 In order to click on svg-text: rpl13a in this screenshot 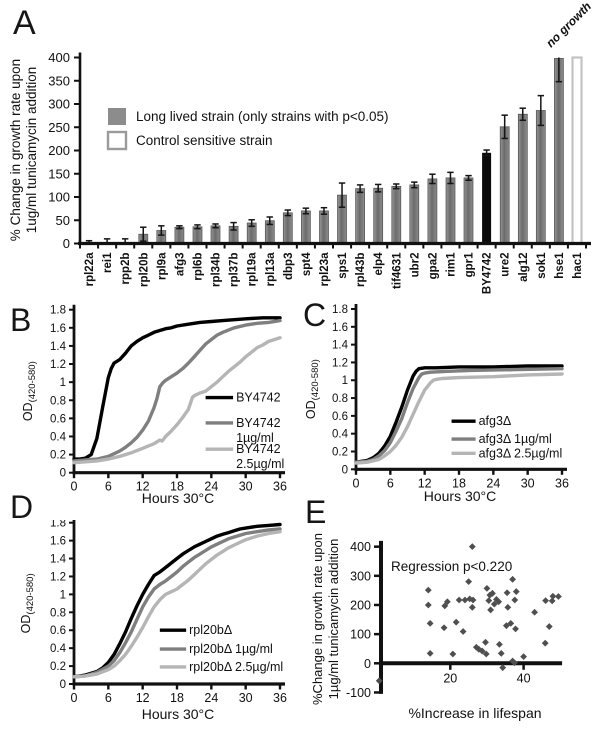, I will do `click(271, 269)`.